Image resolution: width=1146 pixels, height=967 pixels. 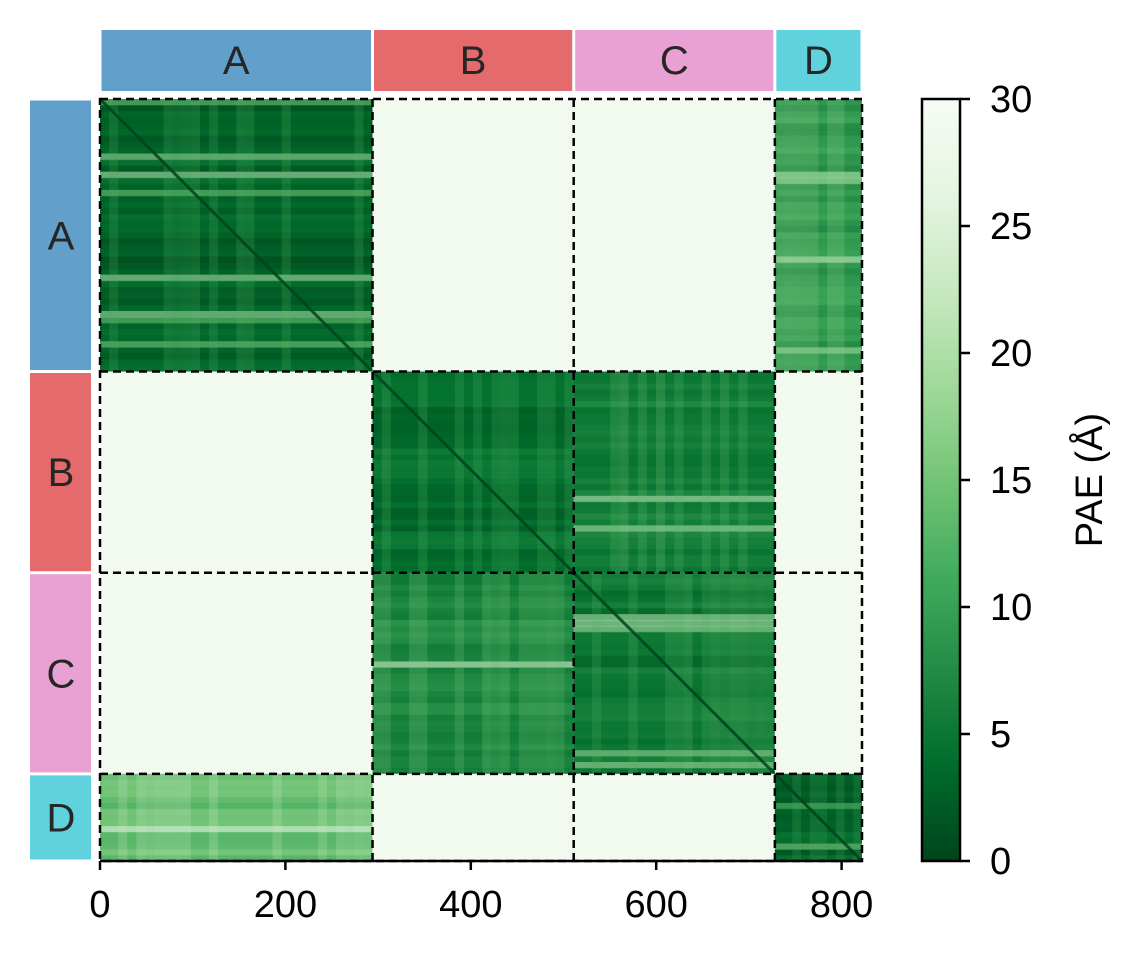 What do you see at coordinates (473, 235) in the screenshot?
I see `block-A-B` at bounding box center [473, 235].